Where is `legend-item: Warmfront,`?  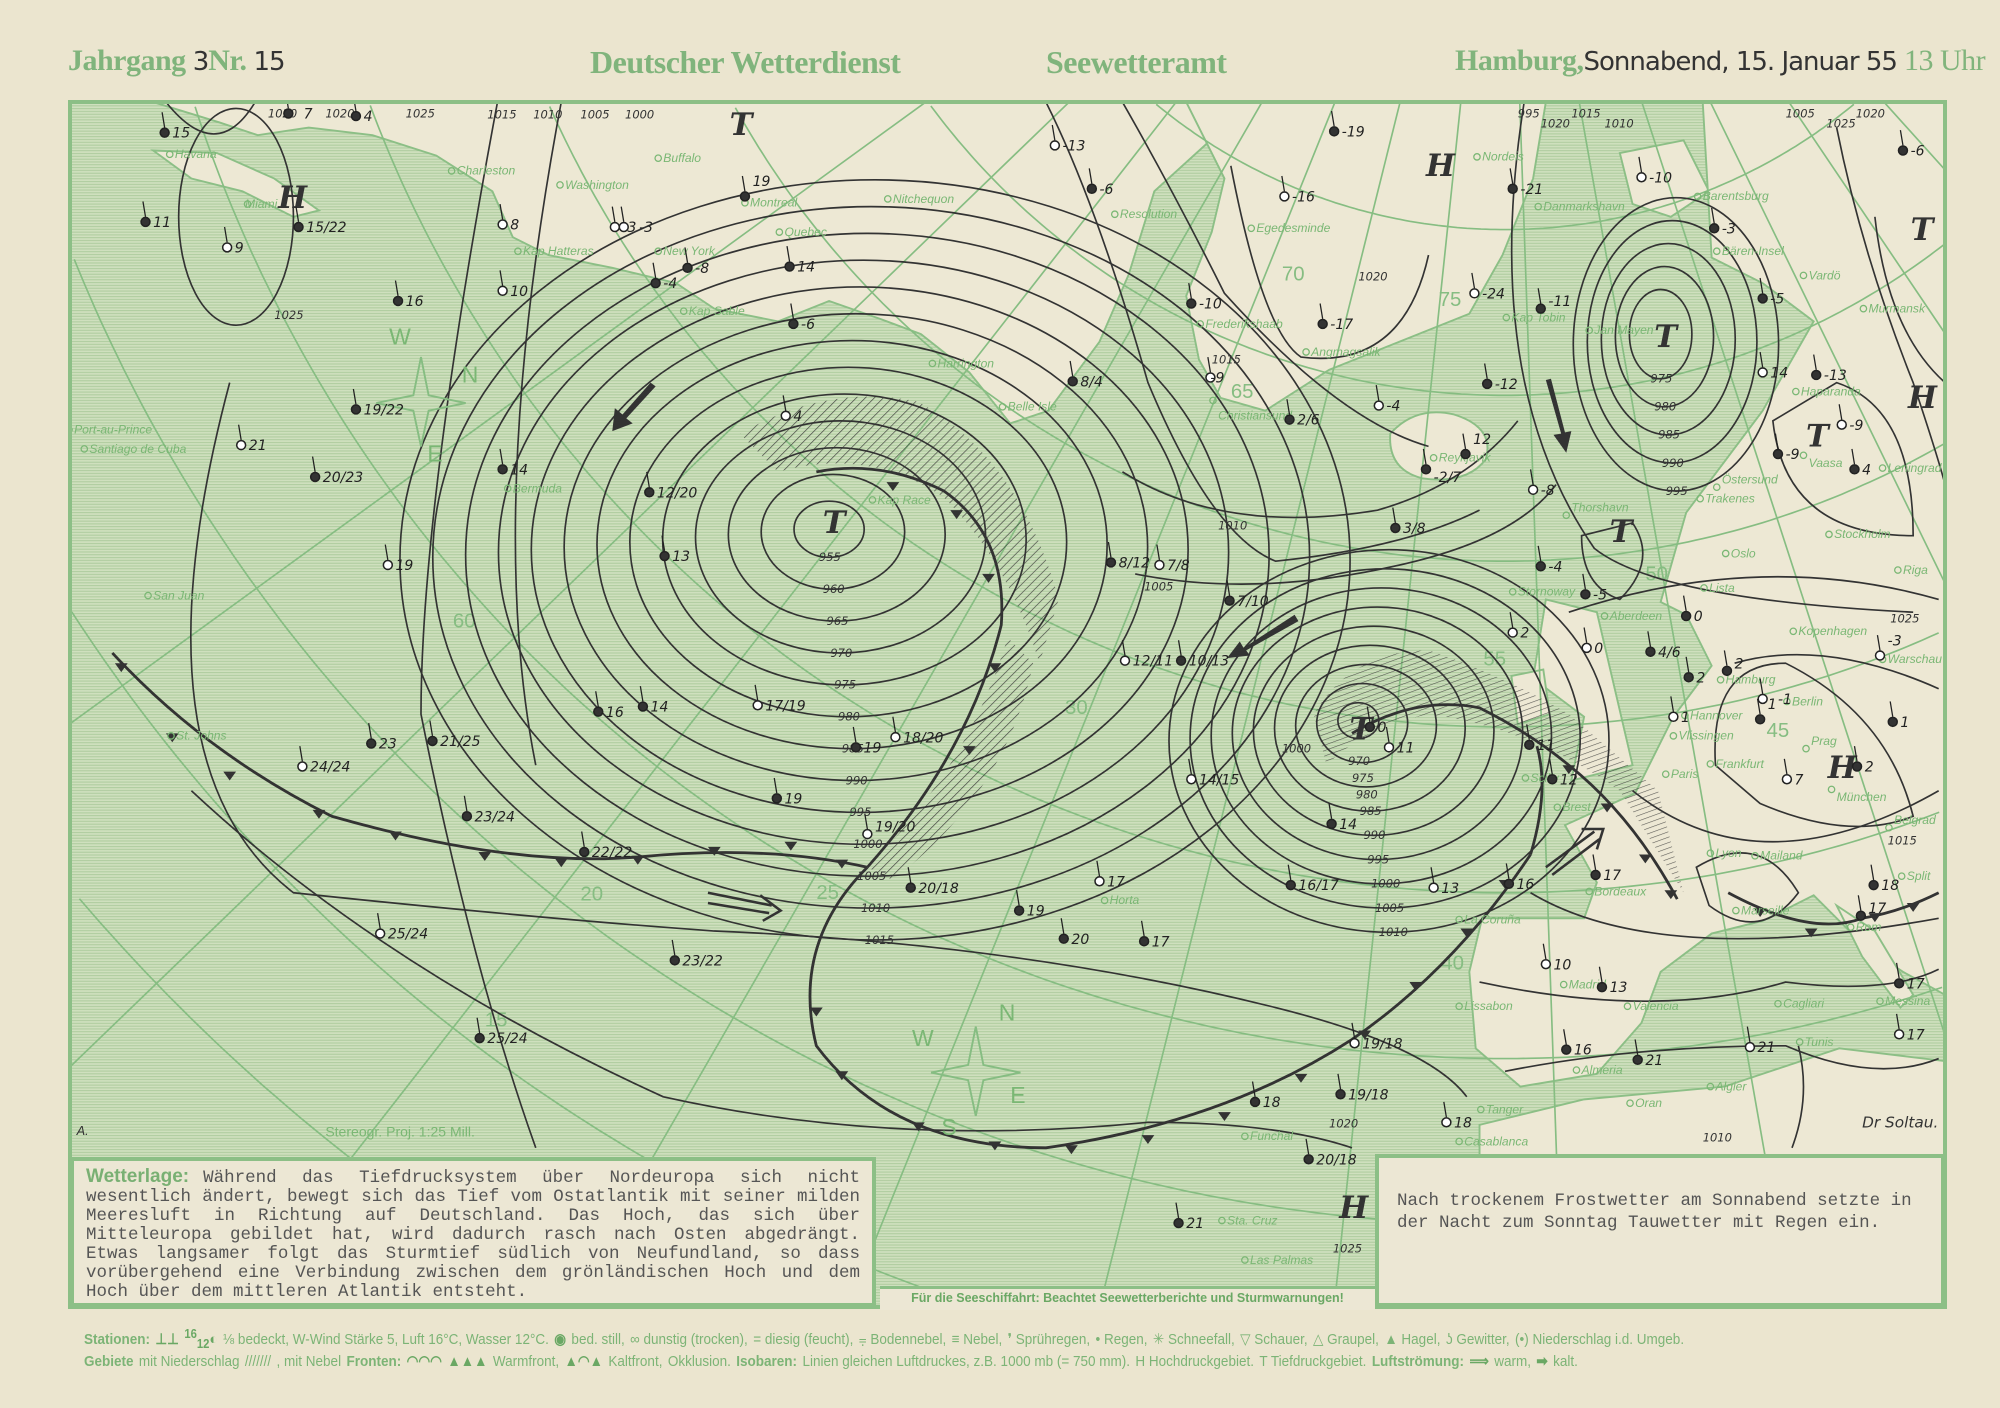 legend-item: Warmfront, is located at coordinates (526, 1361).